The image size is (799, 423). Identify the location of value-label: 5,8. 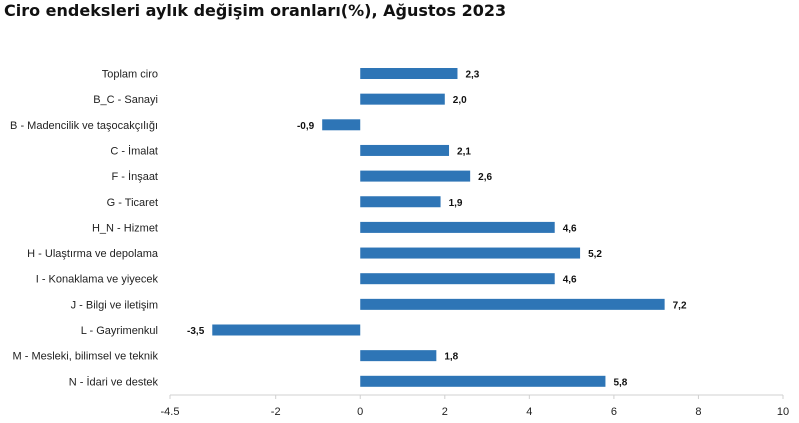
(620, 382).